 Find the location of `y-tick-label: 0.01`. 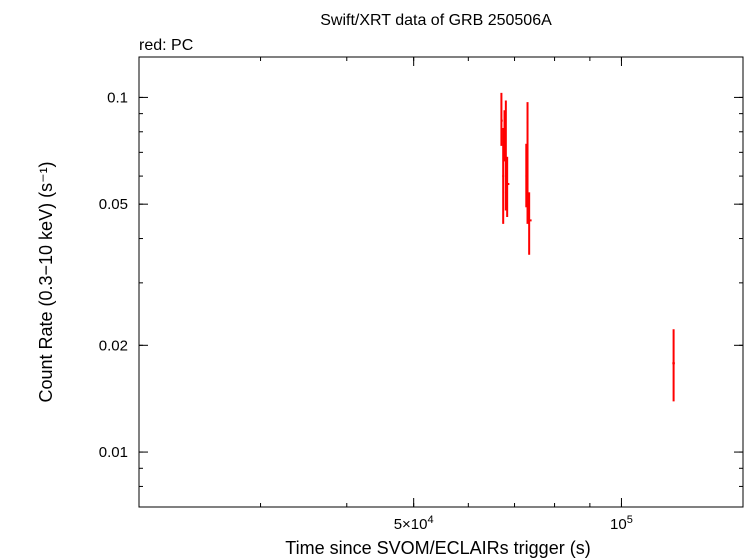

y-tick-label: 0.01 is located at coordinates (113, 452).